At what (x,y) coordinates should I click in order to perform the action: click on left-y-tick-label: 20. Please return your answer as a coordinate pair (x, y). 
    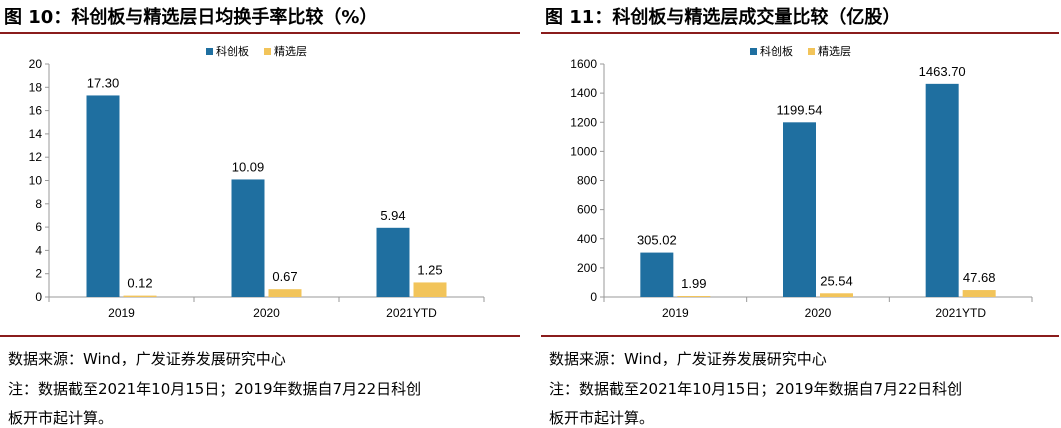
    Looking at the image, I should click on (36, 64).